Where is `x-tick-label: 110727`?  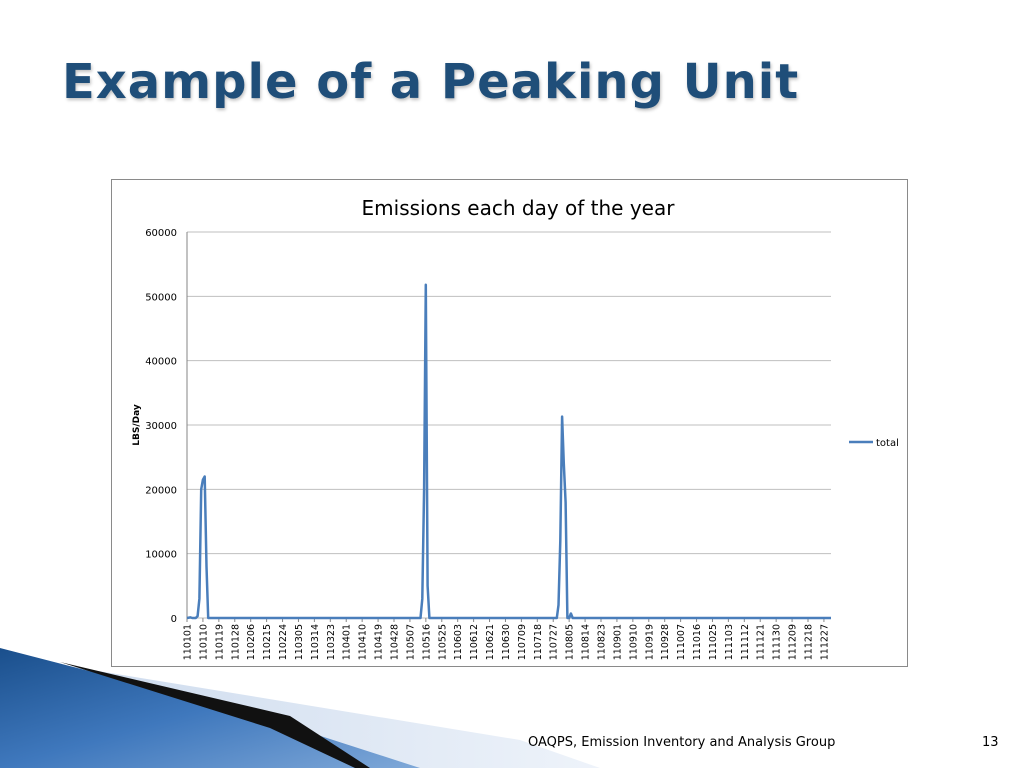 x-tick-label: 110727 is located at coordinates (554, 642).